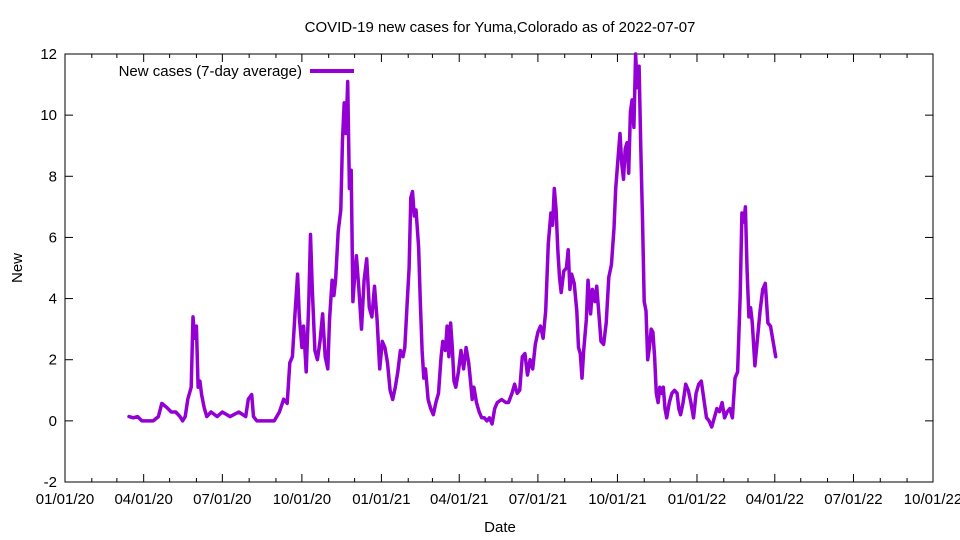 The width and height of the screenshot is (960, 540). What do you see at coordinates (222, 499) in the screenshot?
I see `x-tick-label: 07/01/20` at bounding box center [222, 499].